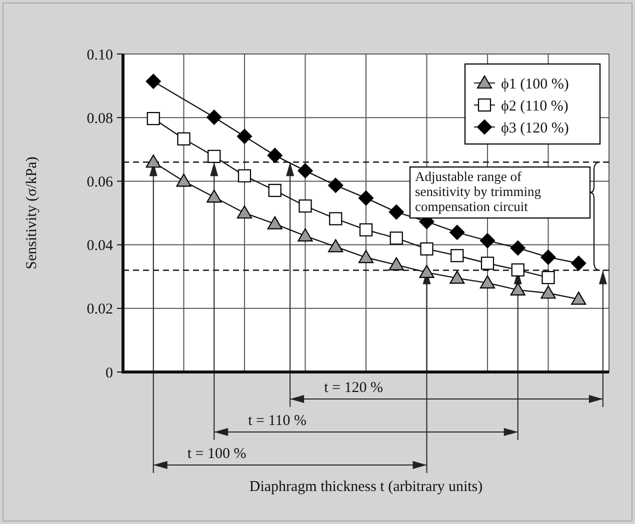  Describe the element at coordinates (535, 128) in the screenshot. I see `legend-label: ϕ3 (120 %)` at that location.